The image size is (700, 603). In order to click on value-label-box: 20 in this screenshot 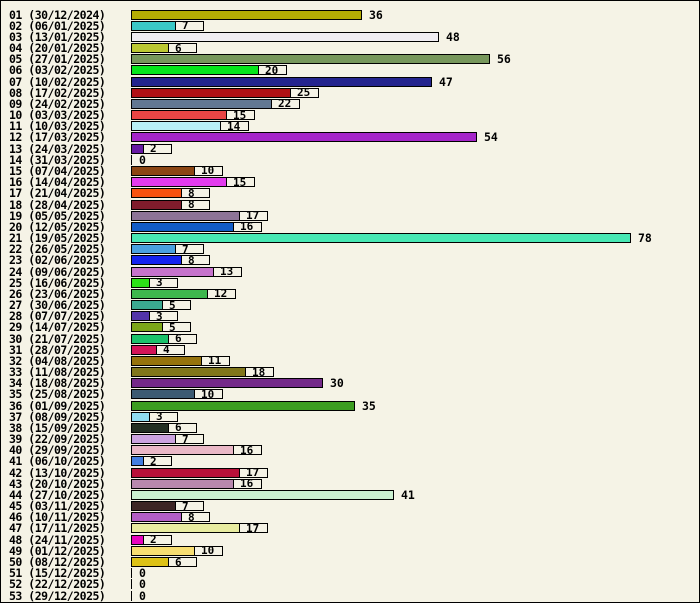, I will do `click(273, 70)`.